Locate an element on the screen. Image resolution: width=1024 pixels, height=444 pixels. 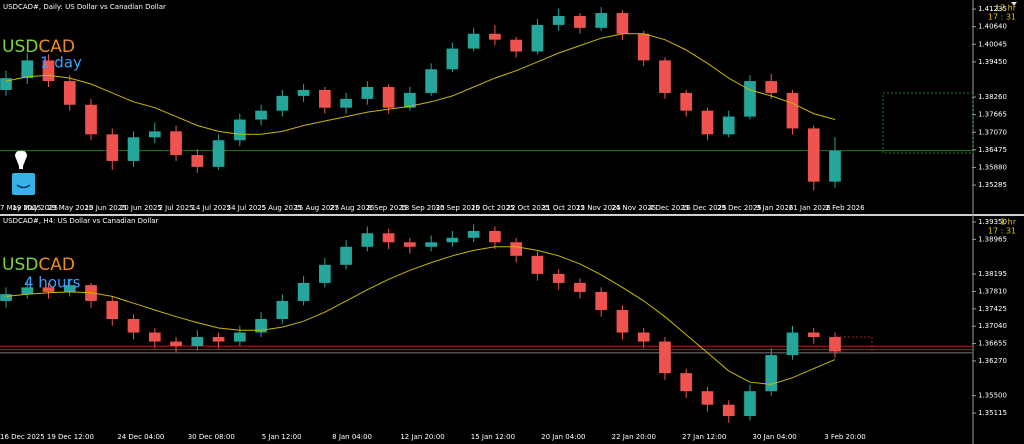
x-tick-label: 31 Oct 2025 is located at coordinates (563, 208).